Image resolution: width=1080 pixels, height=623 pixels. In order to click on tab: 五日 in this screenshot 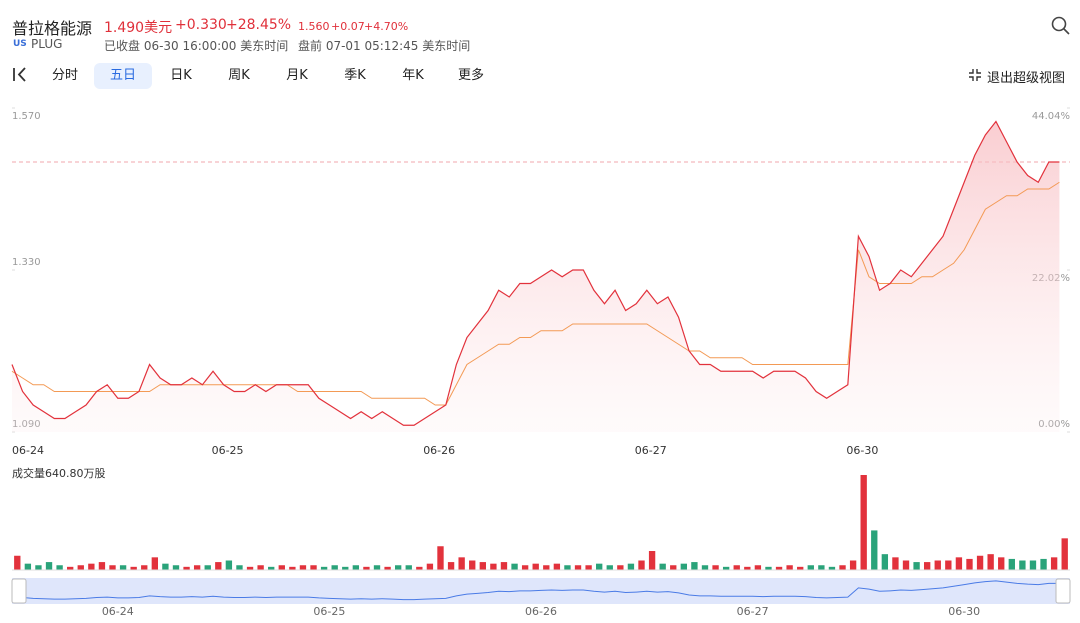, I will do `click(123, 76)`.